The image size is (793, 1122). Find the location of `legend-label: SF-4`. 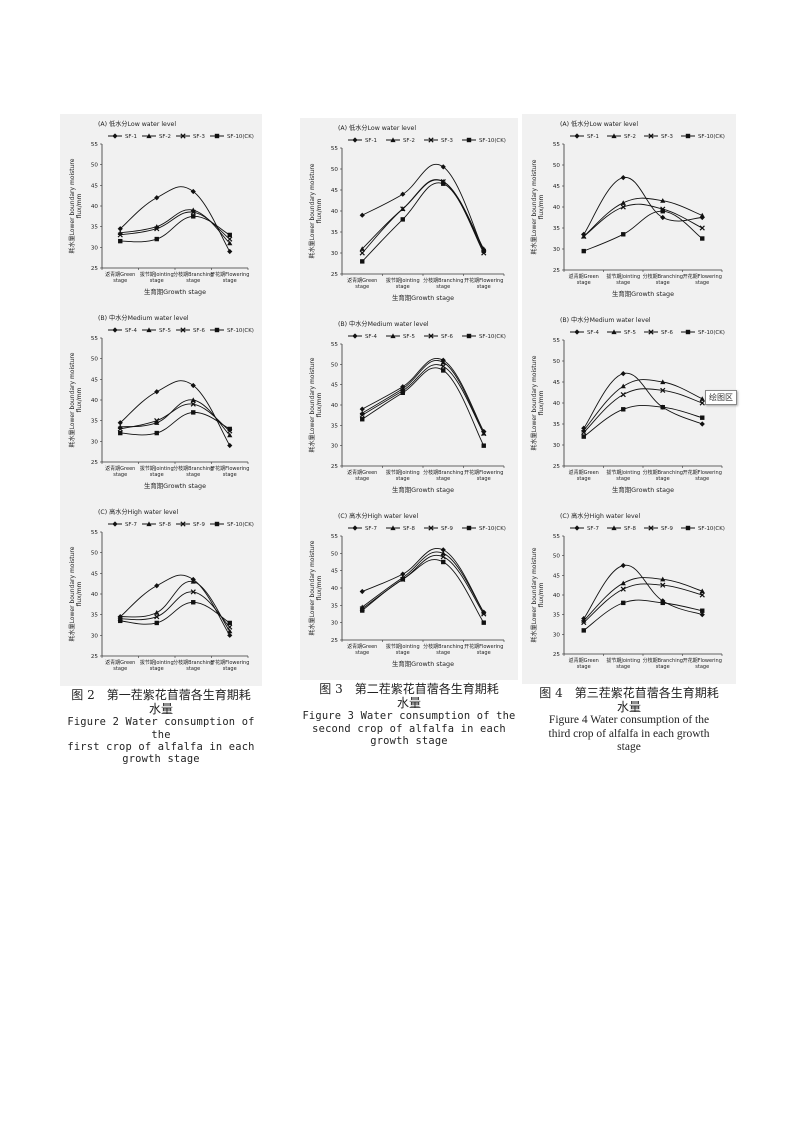

legend-label: SF-4 is located at coordinates (371, 337).